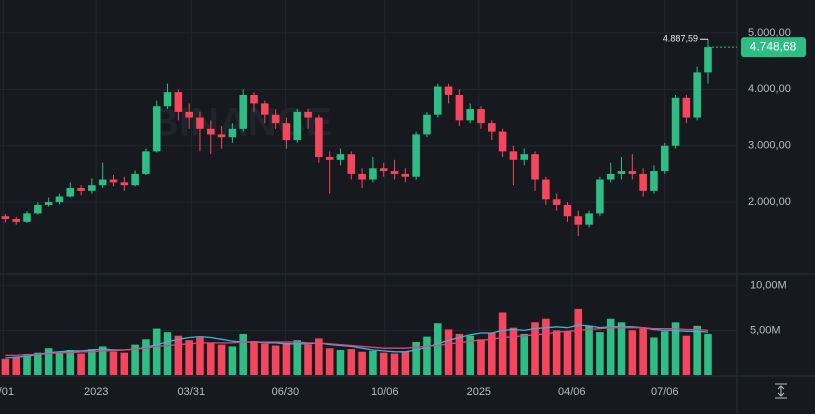  Describe the element at coordinates (765, 330) in the screenshot. I see `volume-tick-label: 5,00M` at that location.